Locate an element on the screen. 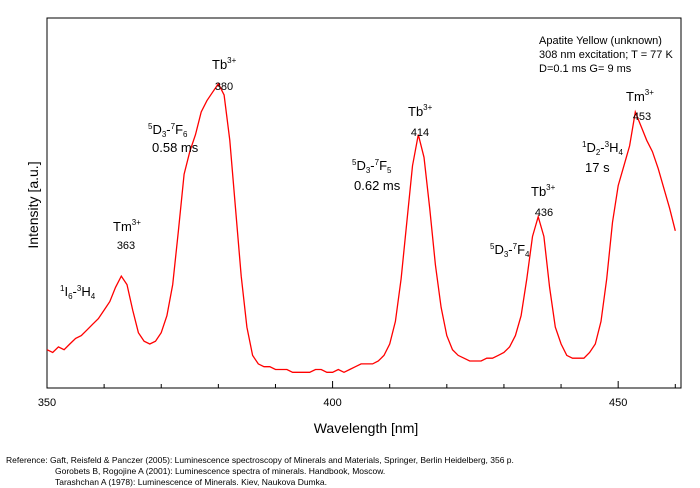 The image size is (700, 488). transition-label-3: 5D3-7F5 0.62 ms is located at coordinates (376, 175).